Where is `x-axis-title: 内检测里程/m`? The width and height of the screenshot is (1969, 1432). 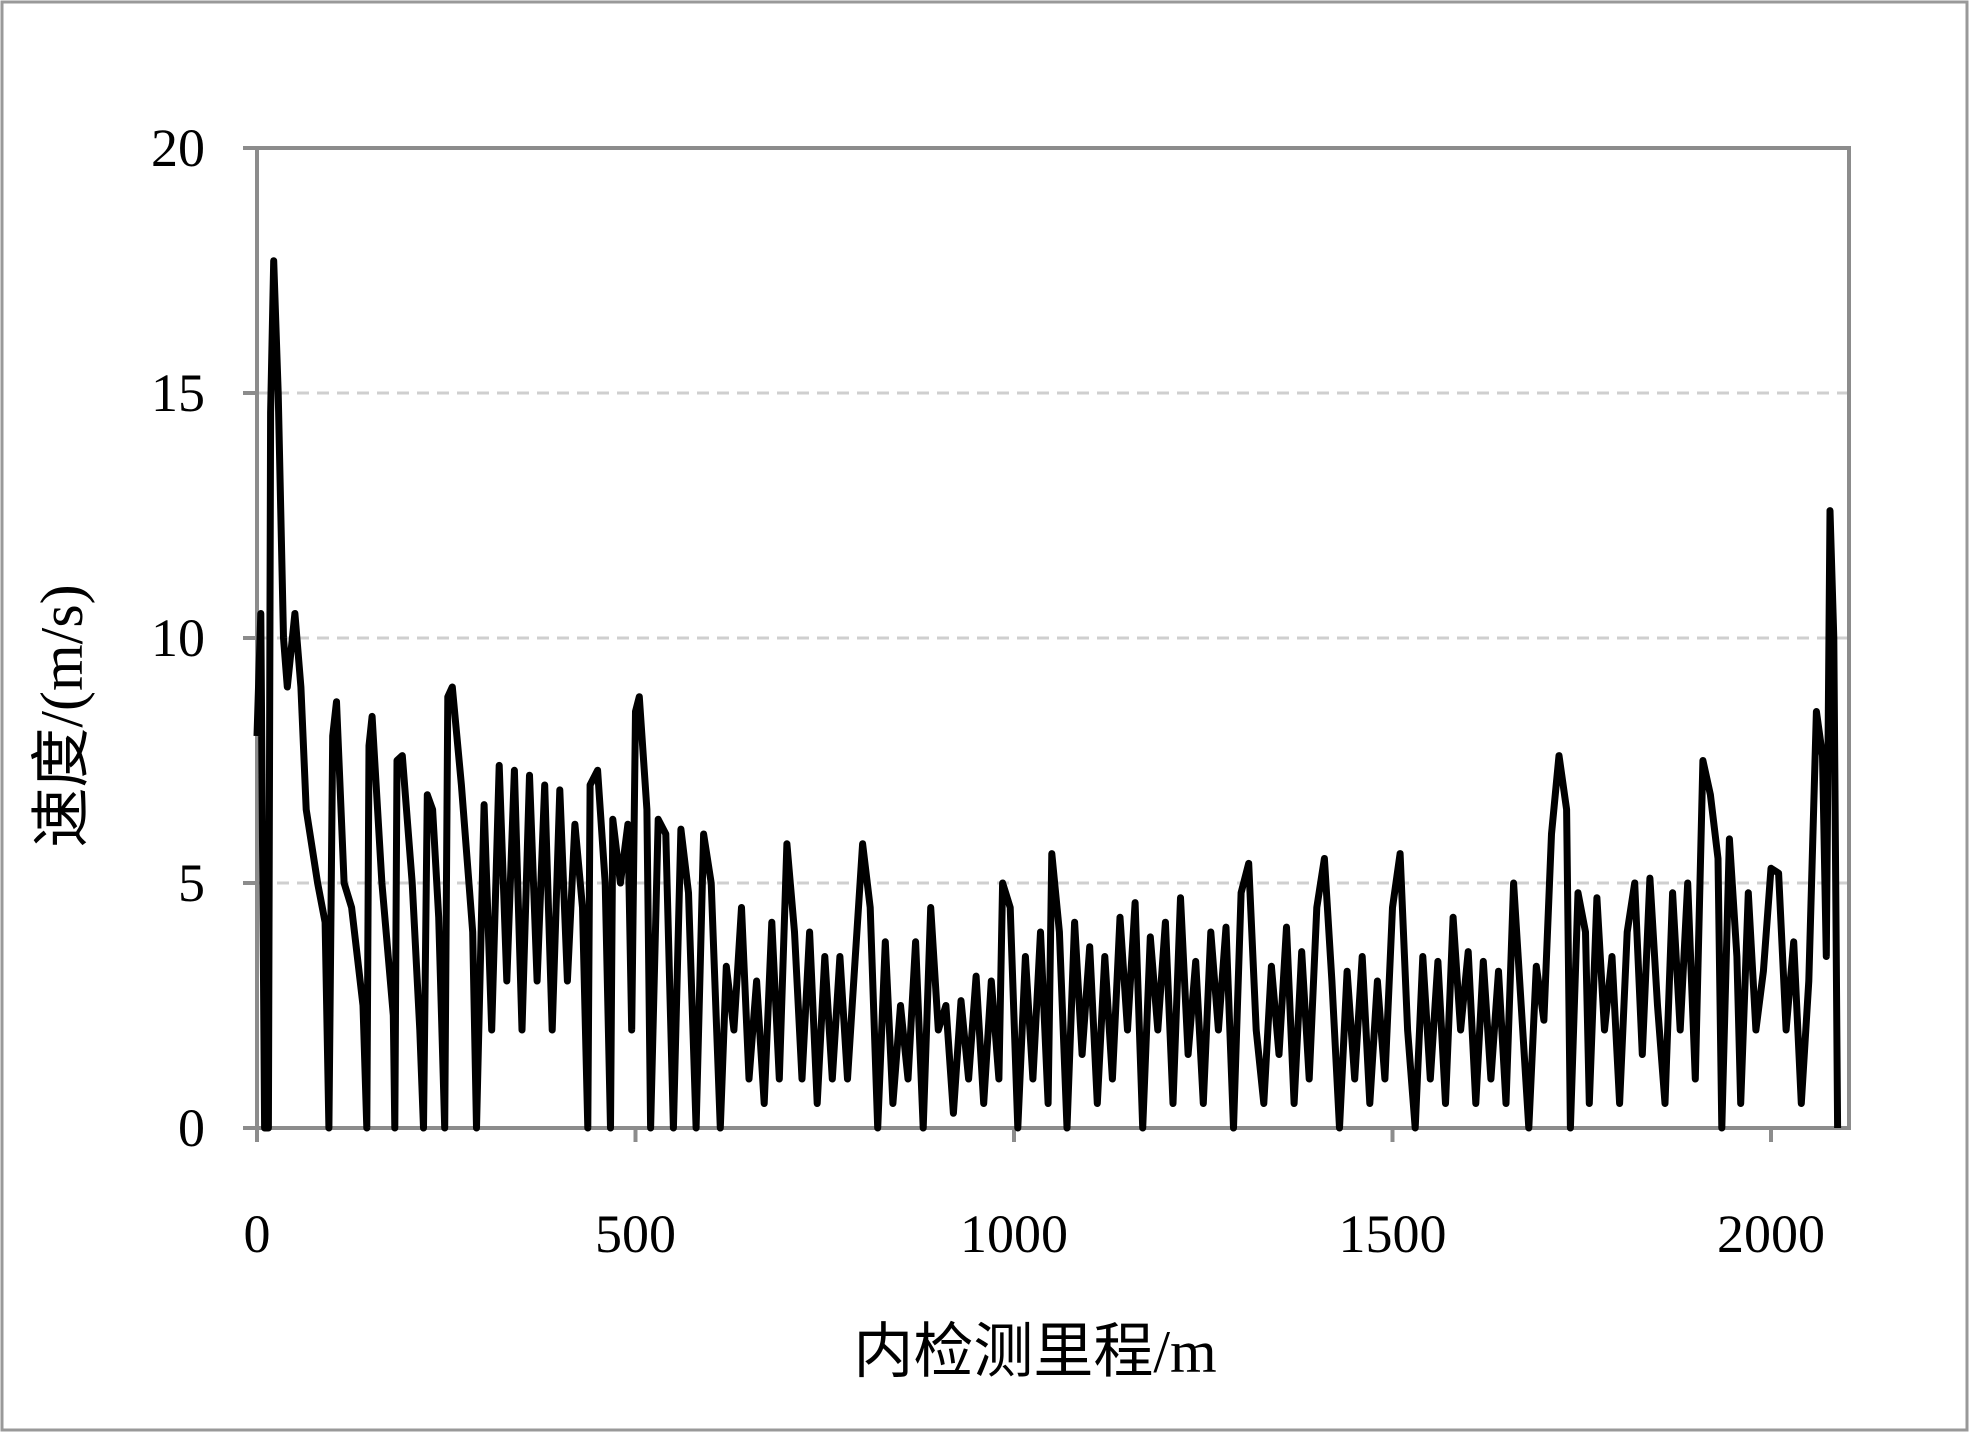
x-axis-title: 内检测里程/m is located at coordinates (1034, 1352).